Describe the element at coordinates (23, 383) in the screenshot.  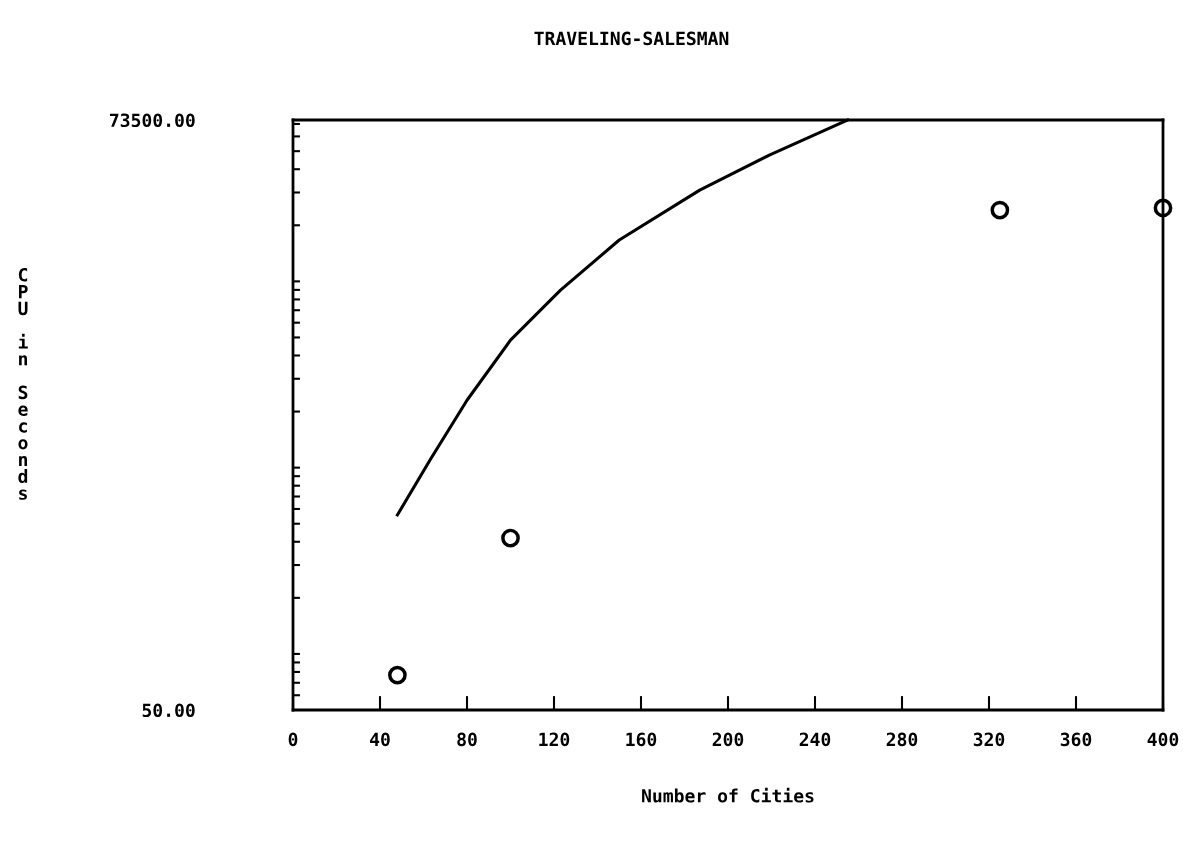
I see `text: CPU in Seconds` at that location.